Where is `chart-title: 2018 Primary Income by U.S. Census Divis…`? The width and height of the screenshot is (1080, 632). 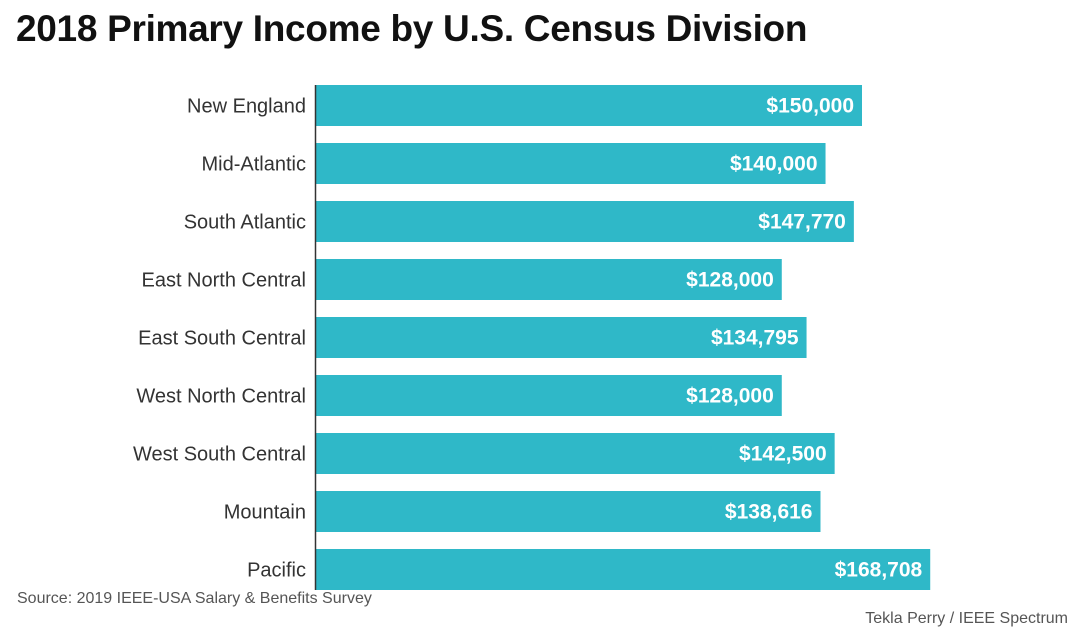 chart-title: 2018 Primary Income by U.S. Census Divis… is located at coordinates (412, 28).